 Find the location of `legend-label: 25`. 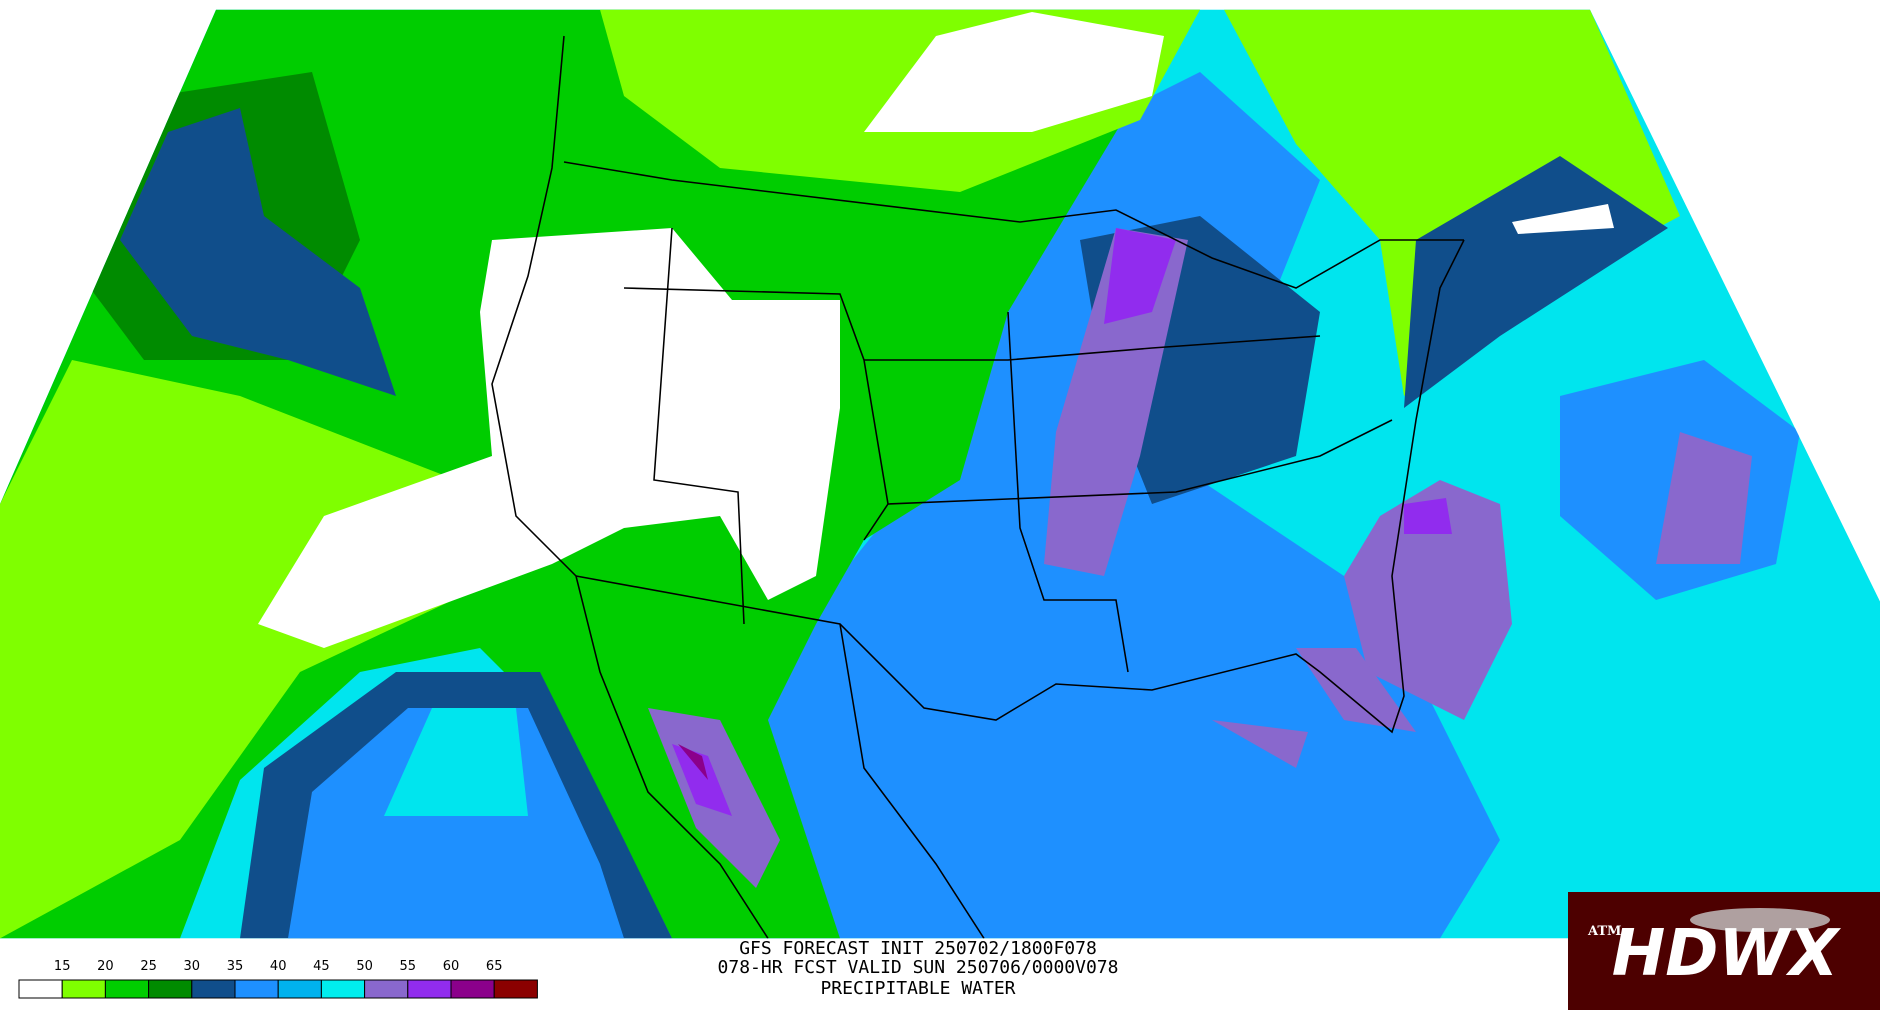

legend-label: 25 is located at coordinates (148, 966).